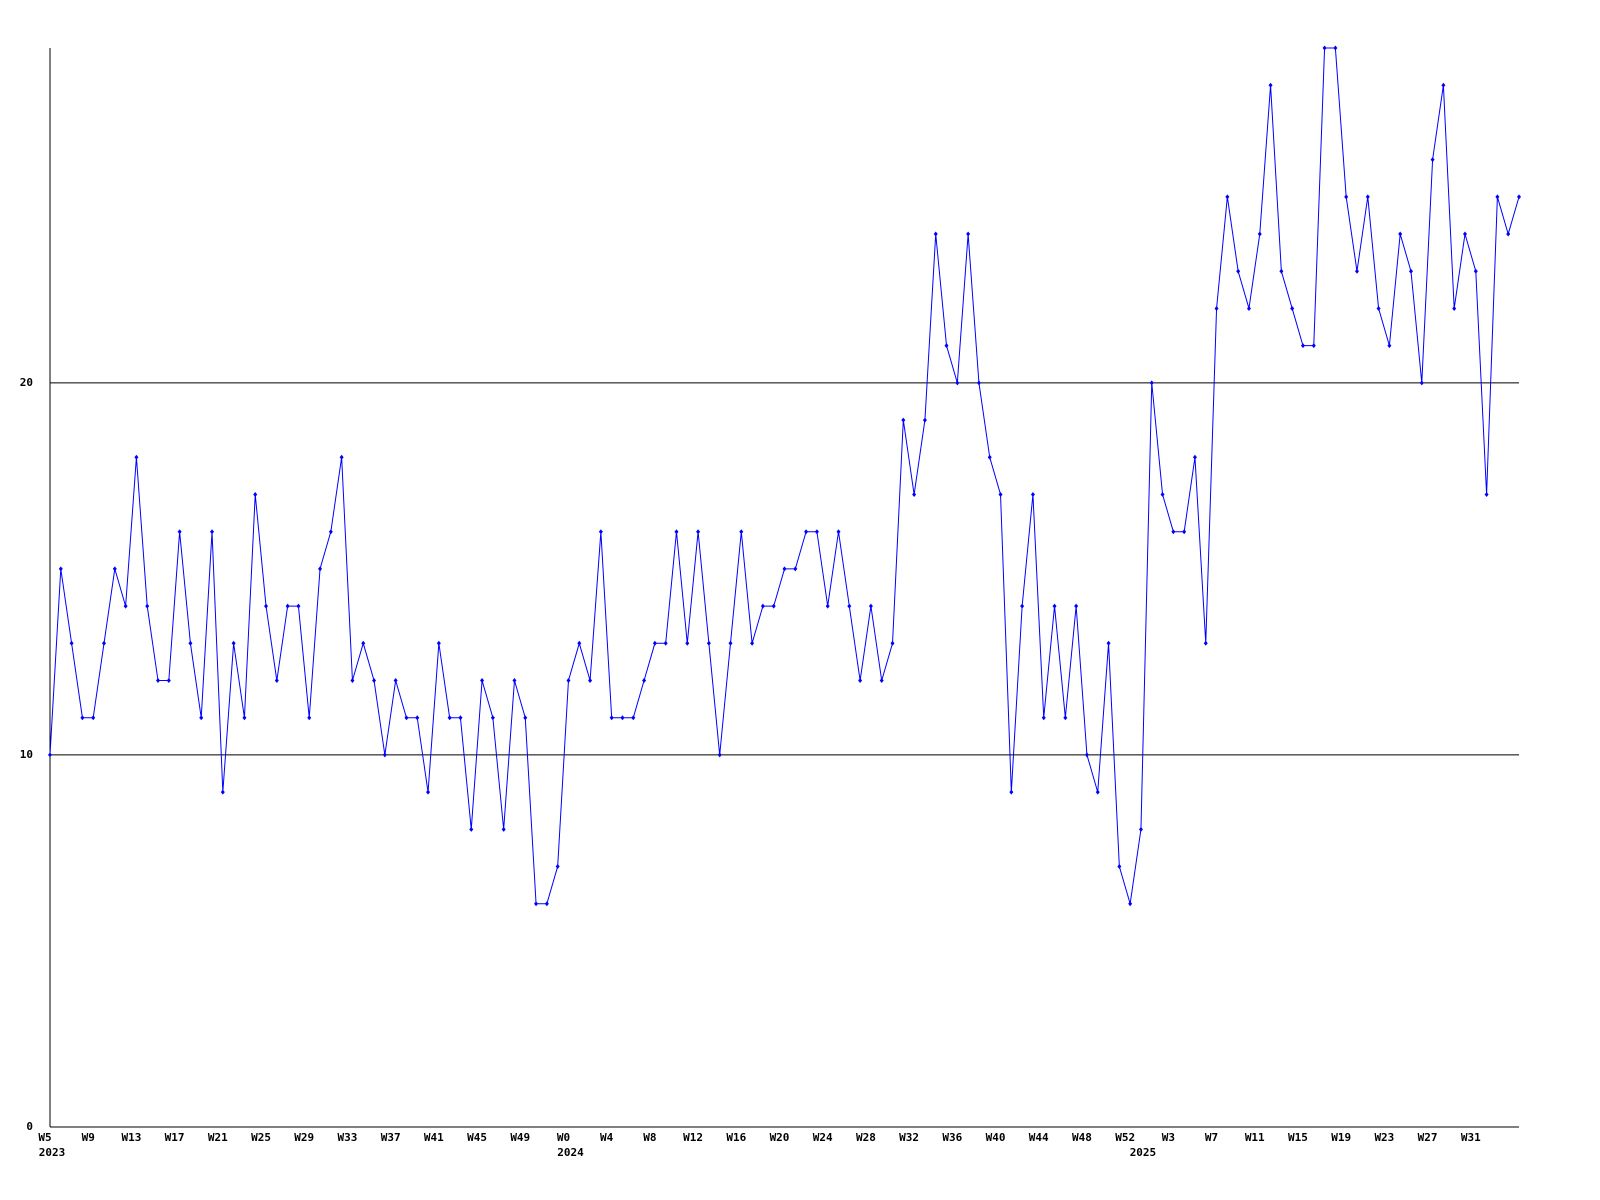 The width and height of the screenshot is (1600, 1200). What do you see at coordinates (1341, 1137) in the screenshot?
I see `x-tick-label: W19` at bounding box center [1341, 1137].